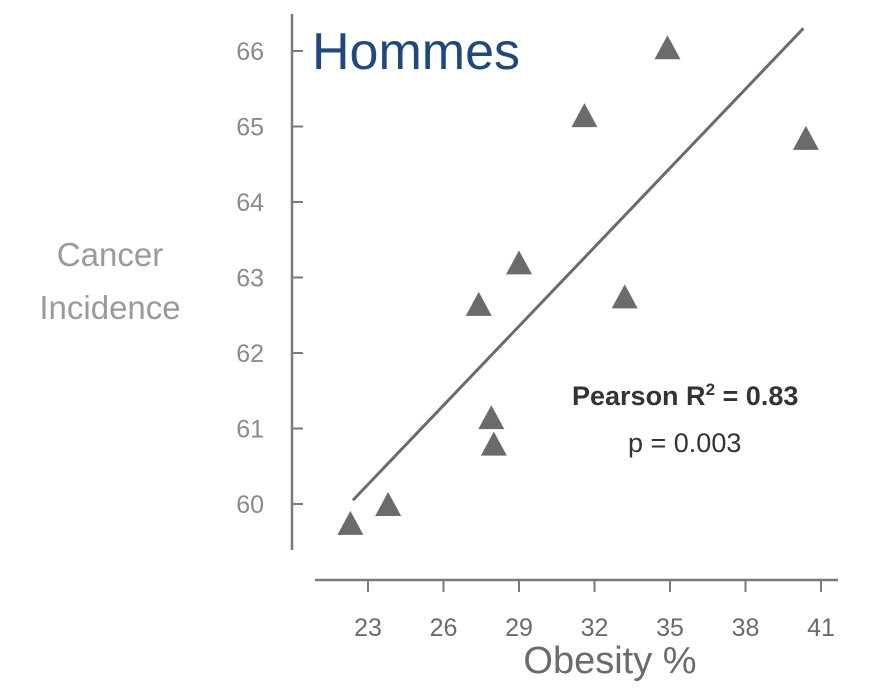  I want to click on y-tick-label: 63, so click(250, 279).